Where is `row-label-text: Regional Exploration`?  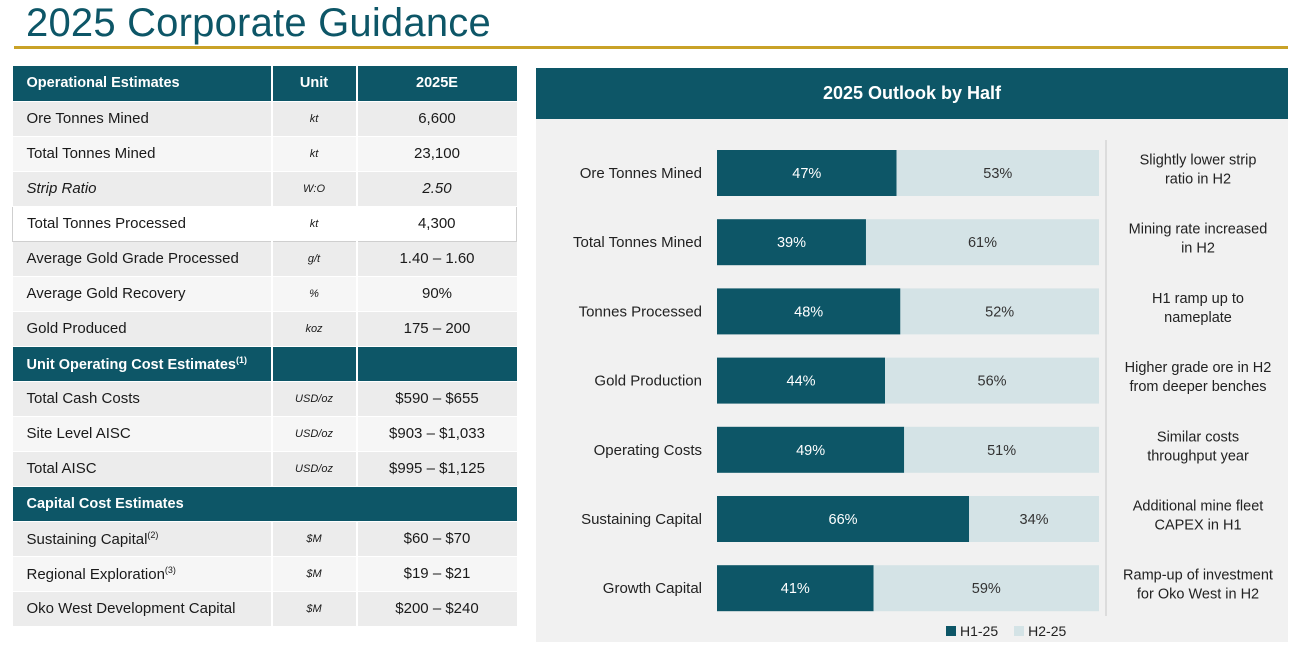 row-label-text: Regional Exploration is located at coordinates (95, 574).